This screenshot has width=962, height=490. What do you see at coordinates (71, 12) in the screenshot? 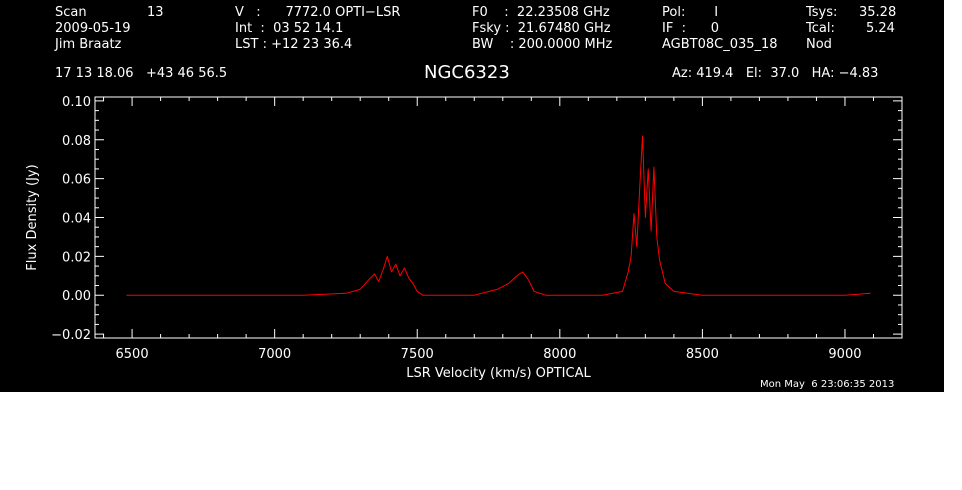
I see `scan-label: Scan` at bounding box center [71, 12].